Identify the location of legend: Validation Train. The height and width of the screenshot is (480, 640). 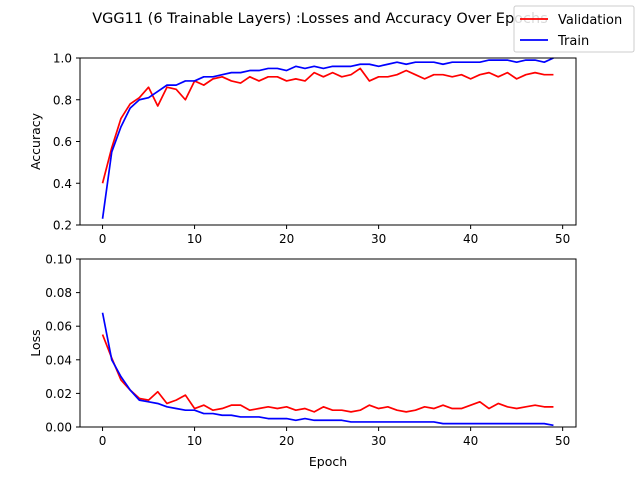
(574, 29).